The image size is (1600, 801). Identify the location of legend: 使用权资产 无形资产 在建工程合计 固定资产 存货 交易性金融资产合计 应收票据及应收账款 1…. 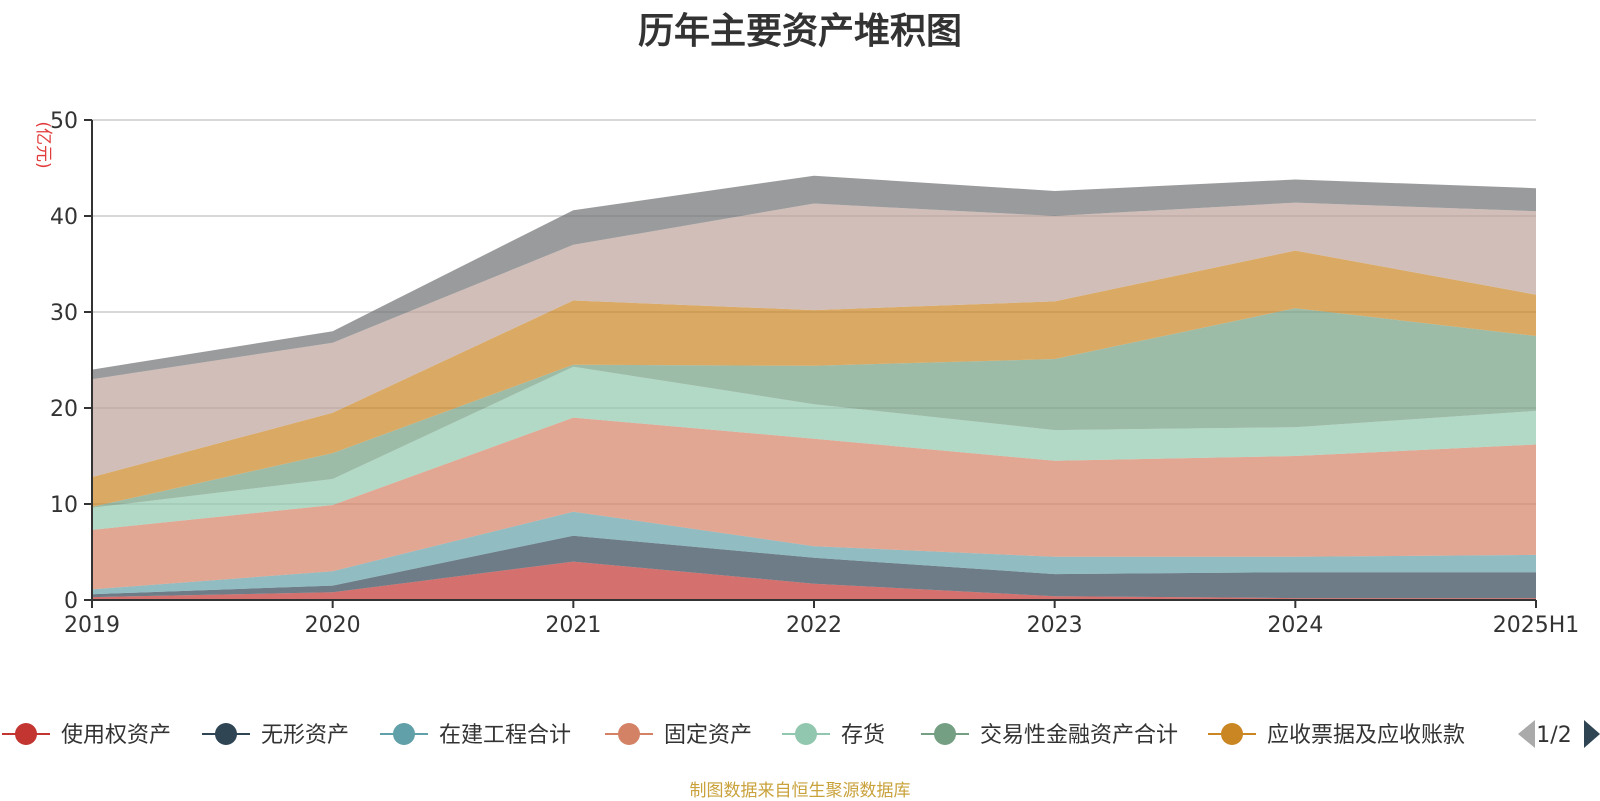
(801, 734).